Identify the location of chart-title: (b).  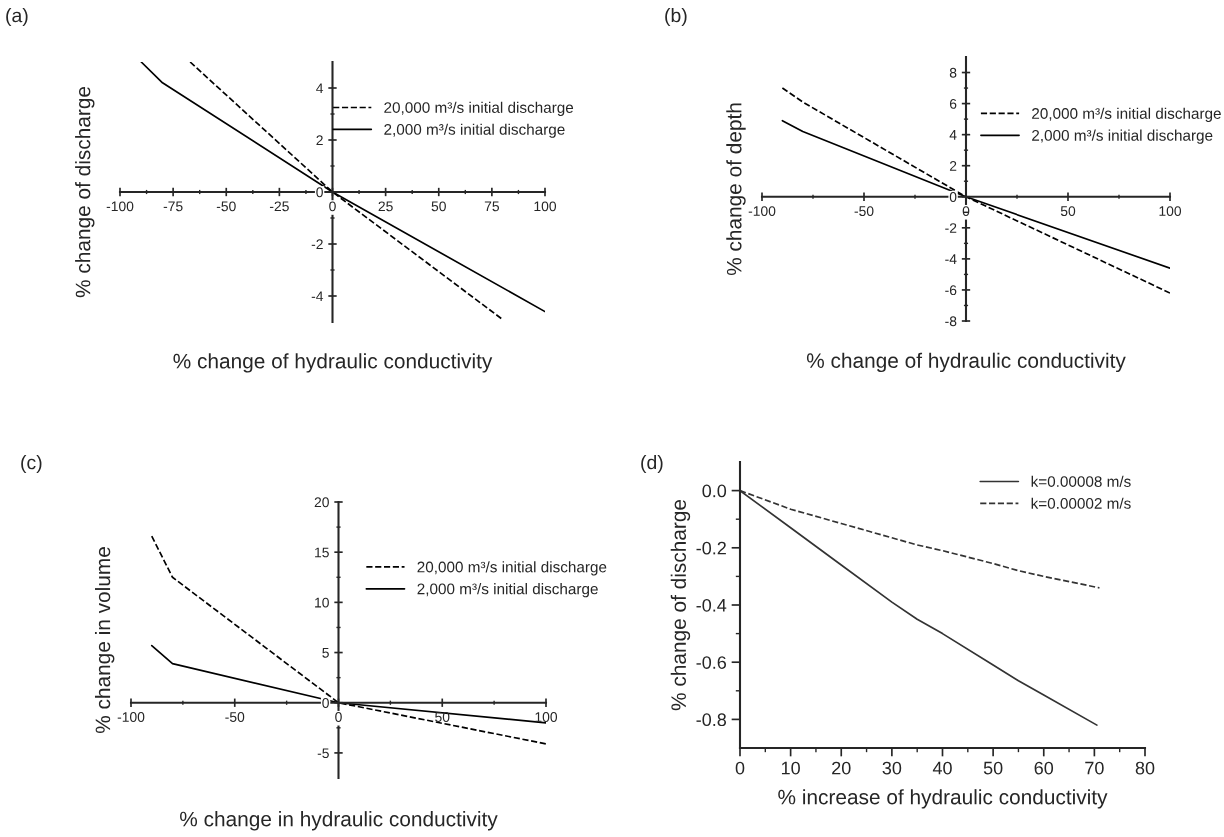
(676, 17).